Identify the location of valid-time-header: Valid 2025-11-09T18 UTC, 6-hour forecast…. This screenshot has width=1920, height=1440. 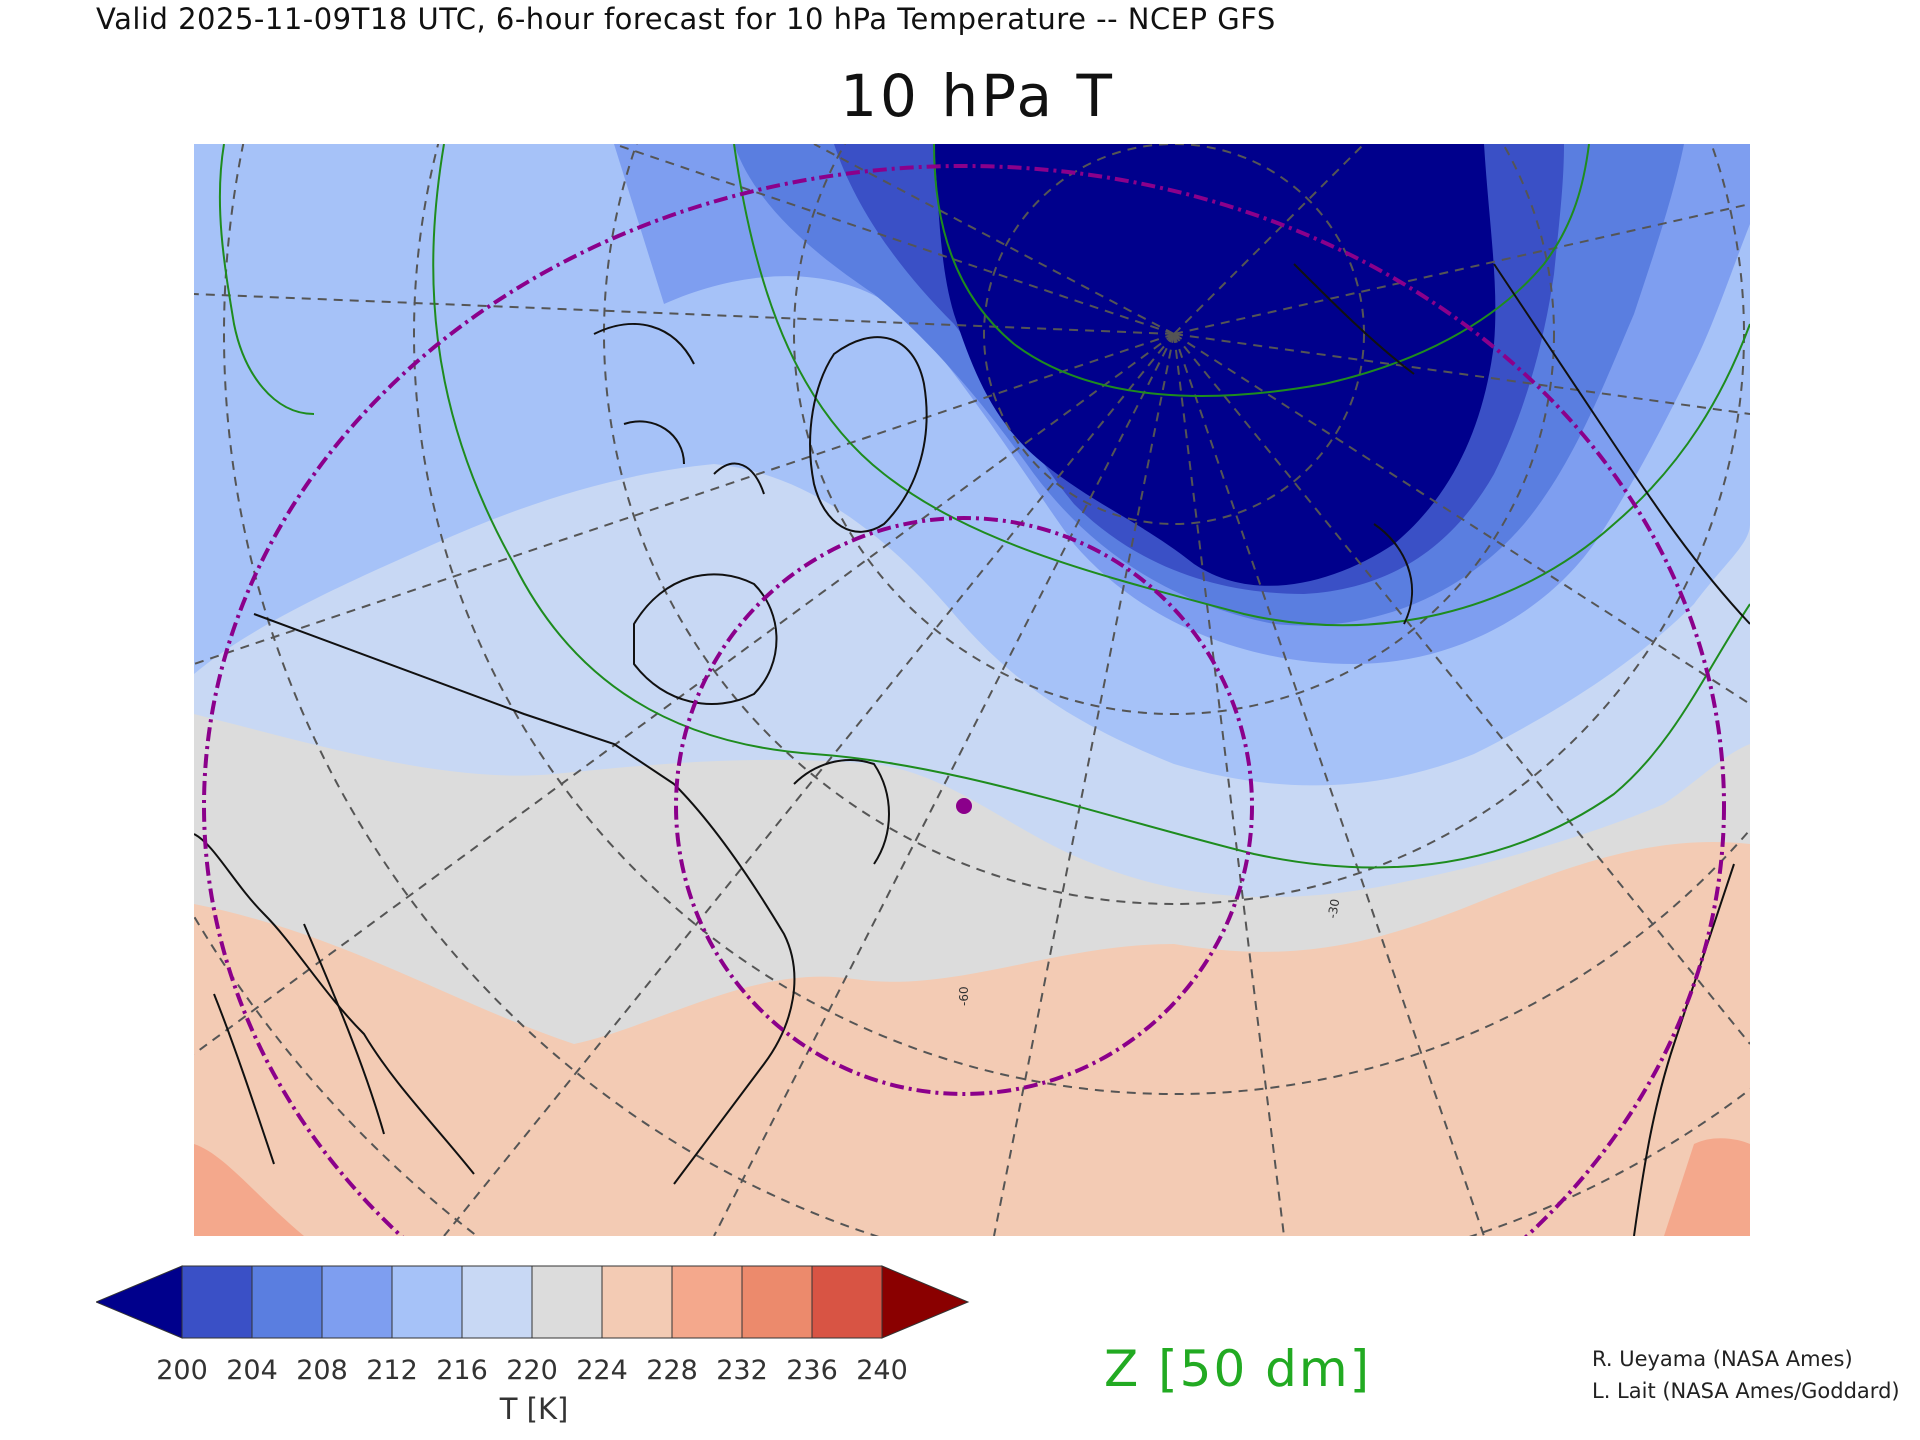
(686, 19).